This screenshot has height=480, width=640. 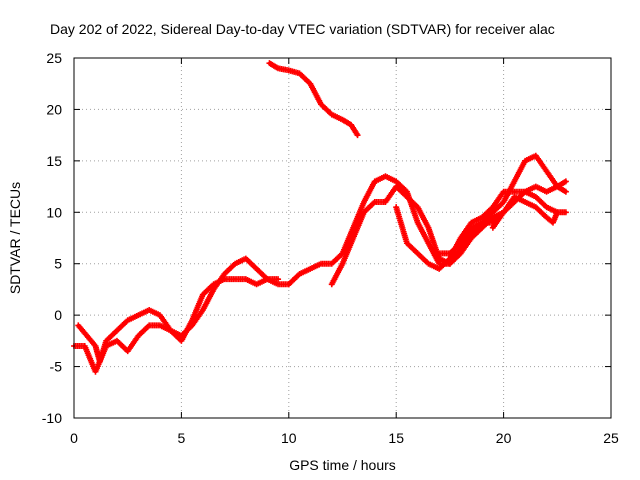 What do you see at coordinates (342, 465) in the screenshot?
I see `x-axis-title: GPS time / hours` at bounding box center [342, 465].